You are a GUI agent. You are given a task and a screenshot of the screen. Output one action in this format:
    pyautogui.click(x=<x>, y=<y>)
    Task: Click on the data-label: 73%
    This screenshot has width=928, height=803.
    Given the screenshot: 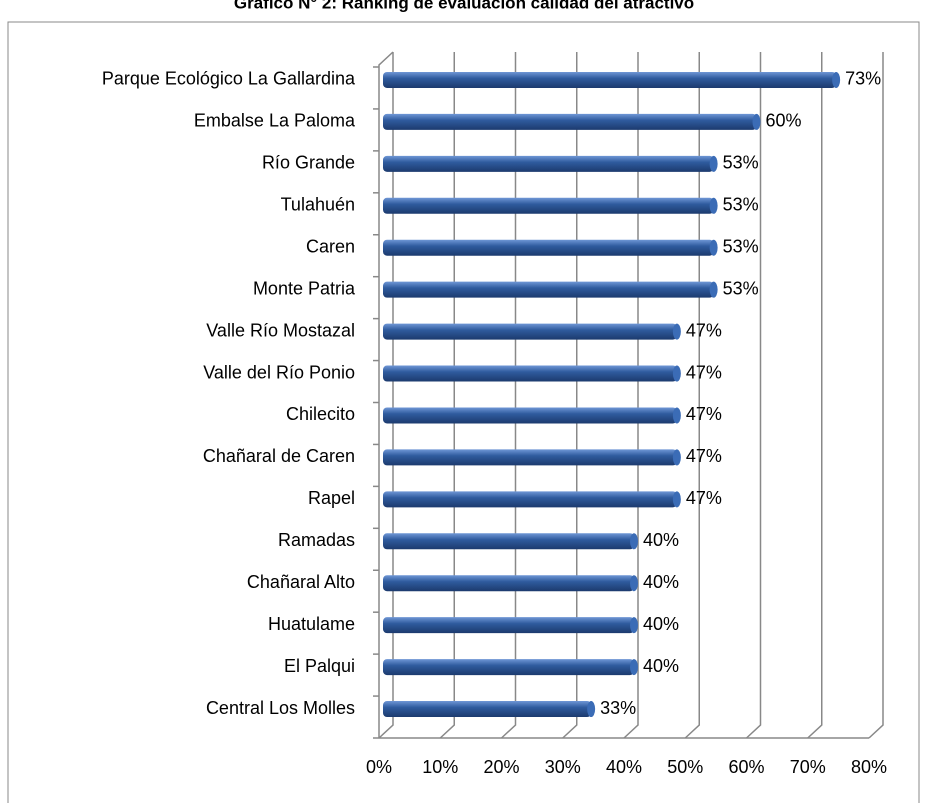 What is the action you would take?
    pyautogui.click(x=863, y=79)
    